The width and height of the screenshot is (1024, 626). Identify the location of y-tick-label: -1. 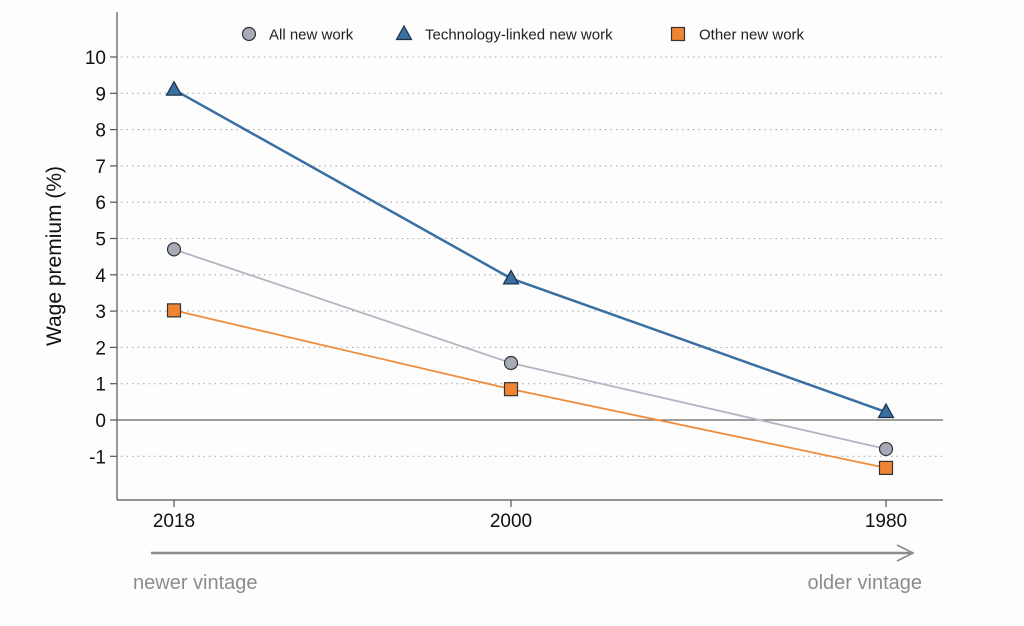
(97, 457).